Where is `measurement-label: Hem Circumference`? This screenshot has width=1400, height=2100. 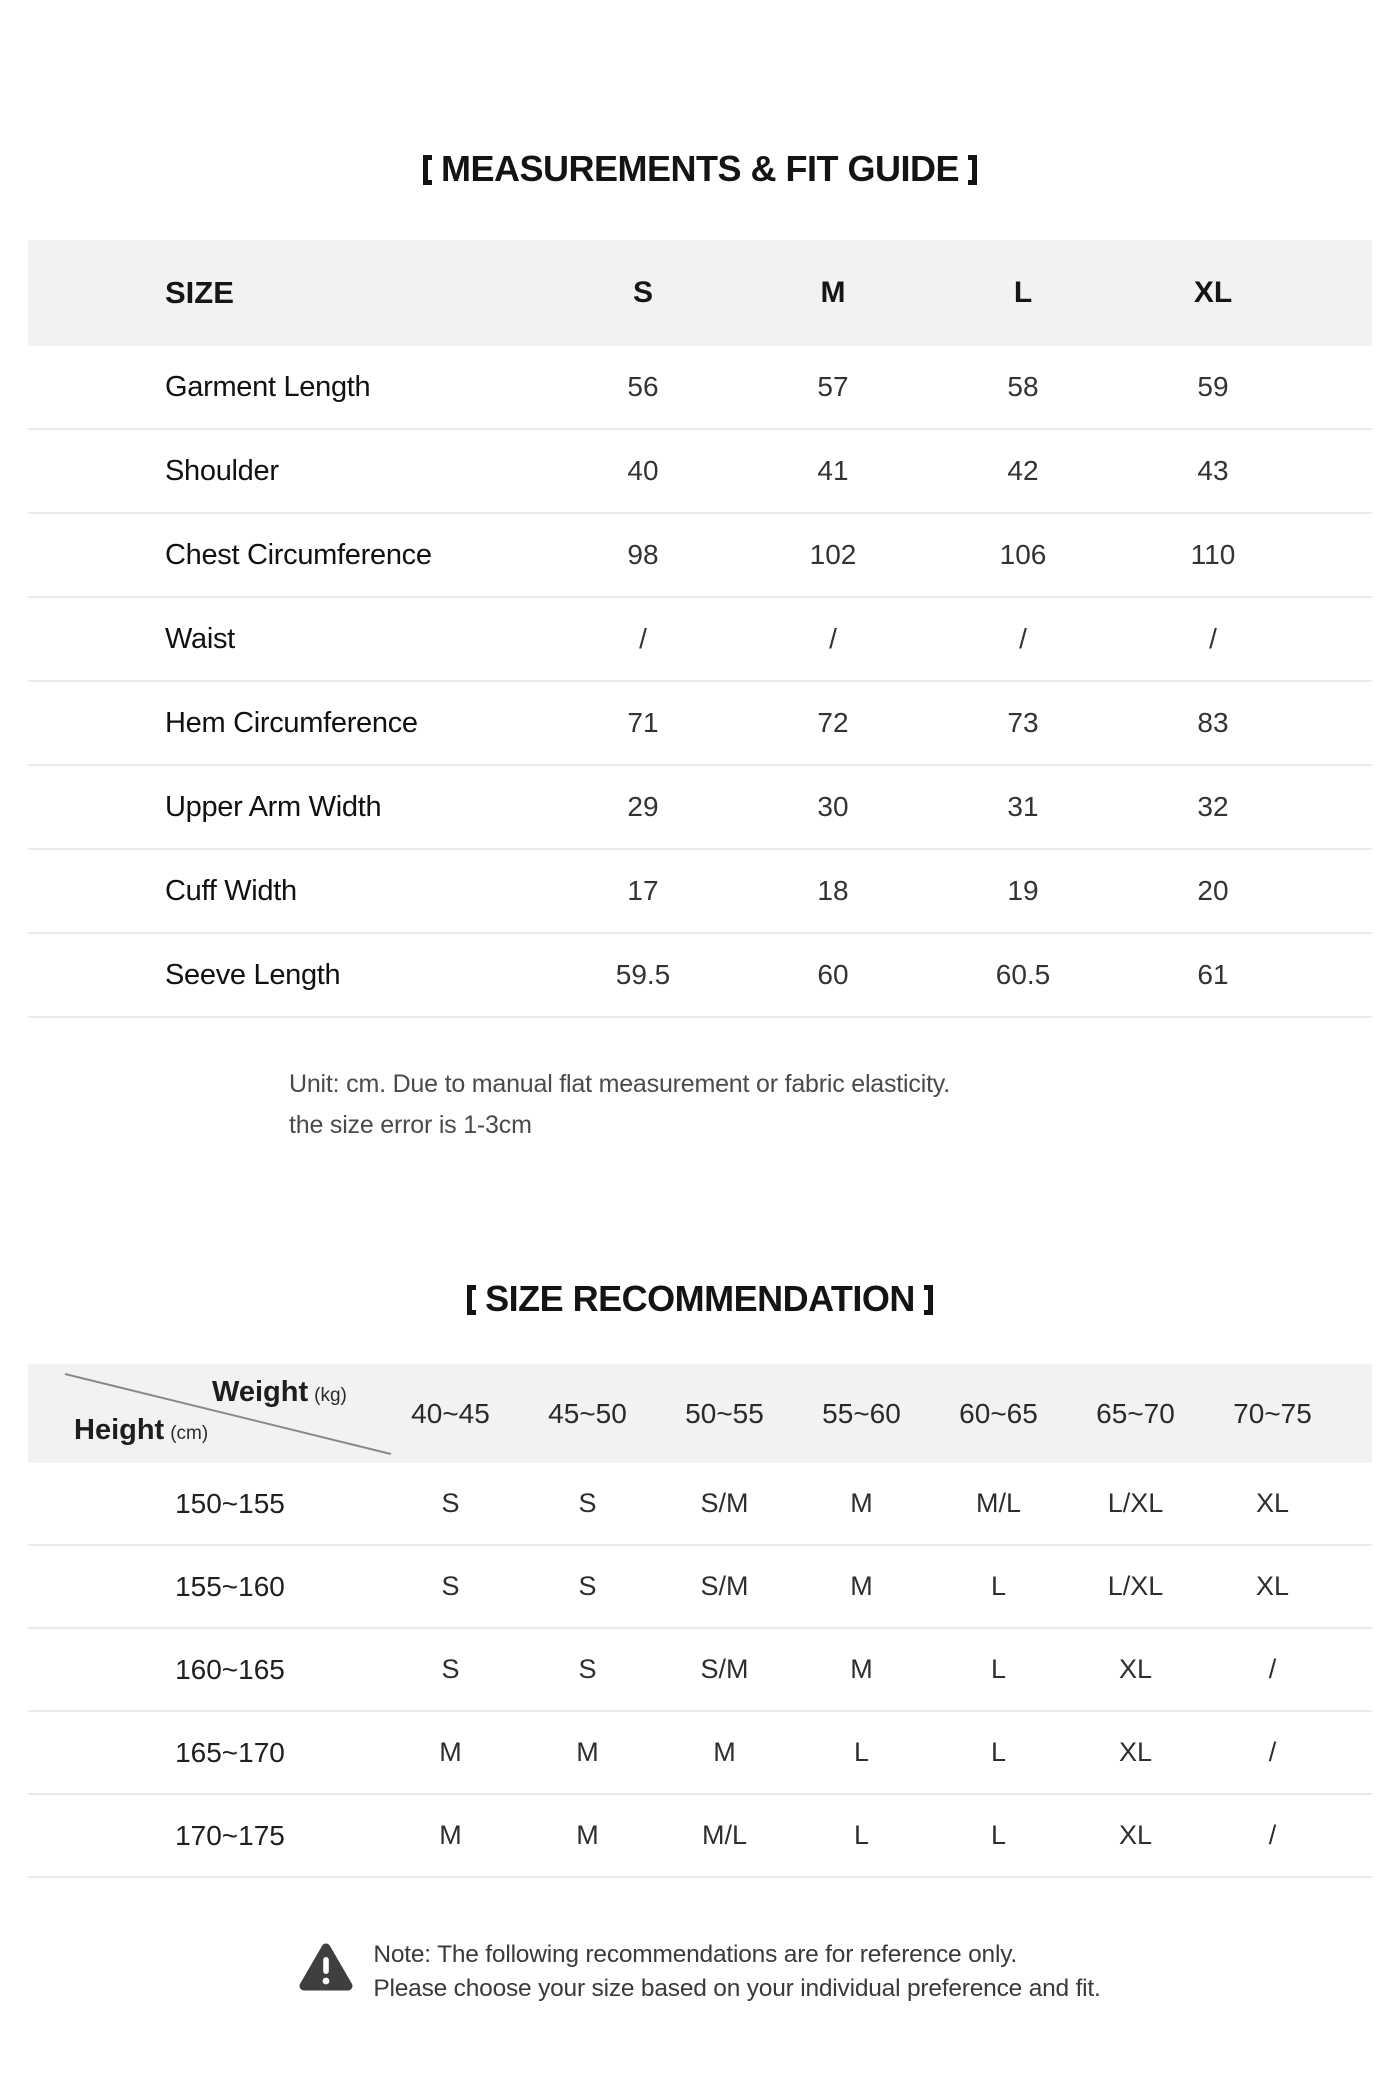
measurement-label: Hem Circumference is located at coordinates (291, 722).